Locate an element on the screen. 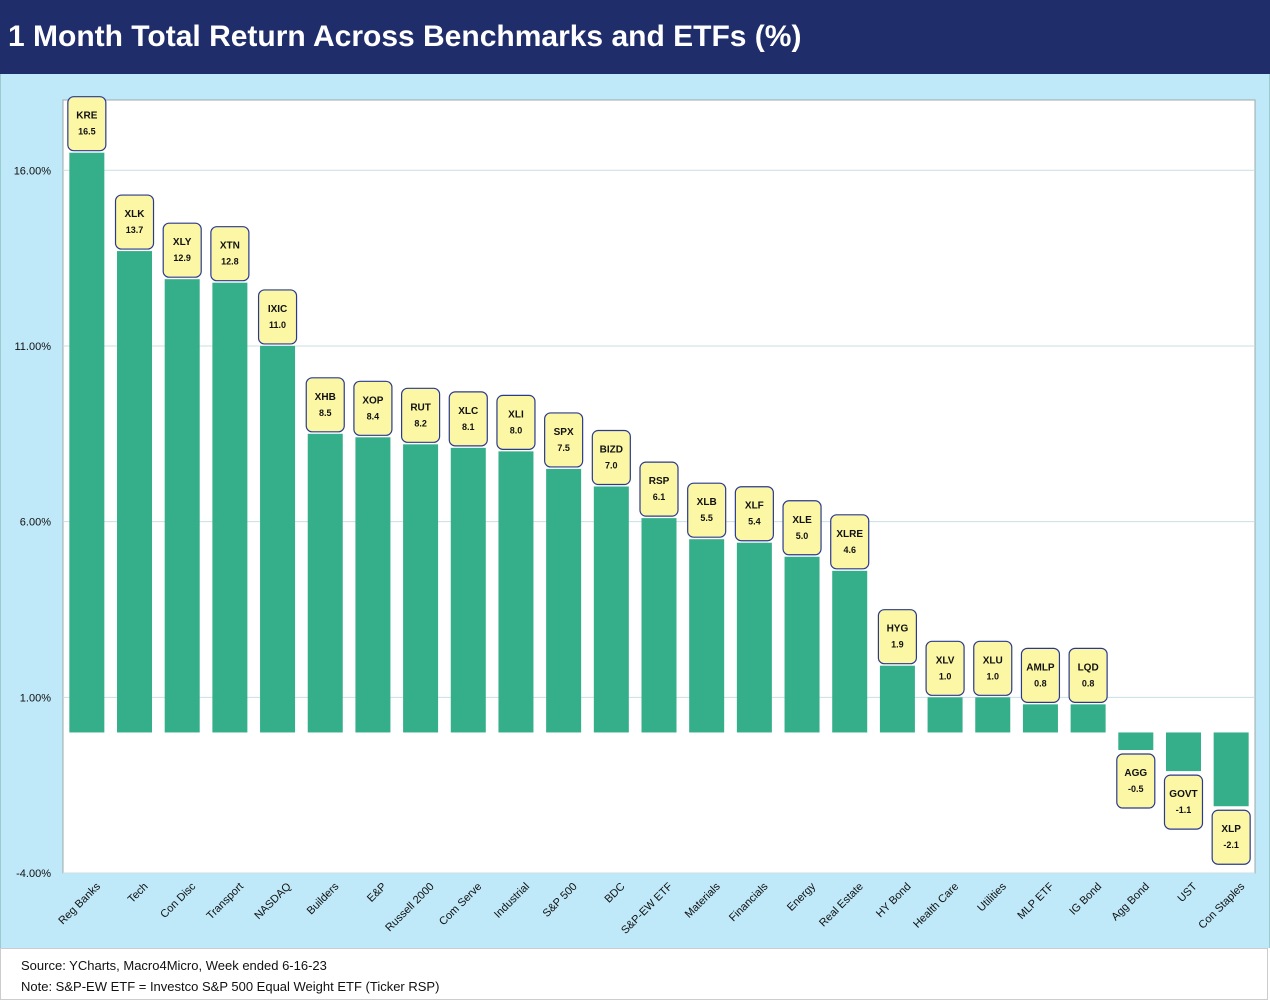 This screenshot has width=1270, height=1000. data-label-value: 5.4 is located at coordinates (754, 522).